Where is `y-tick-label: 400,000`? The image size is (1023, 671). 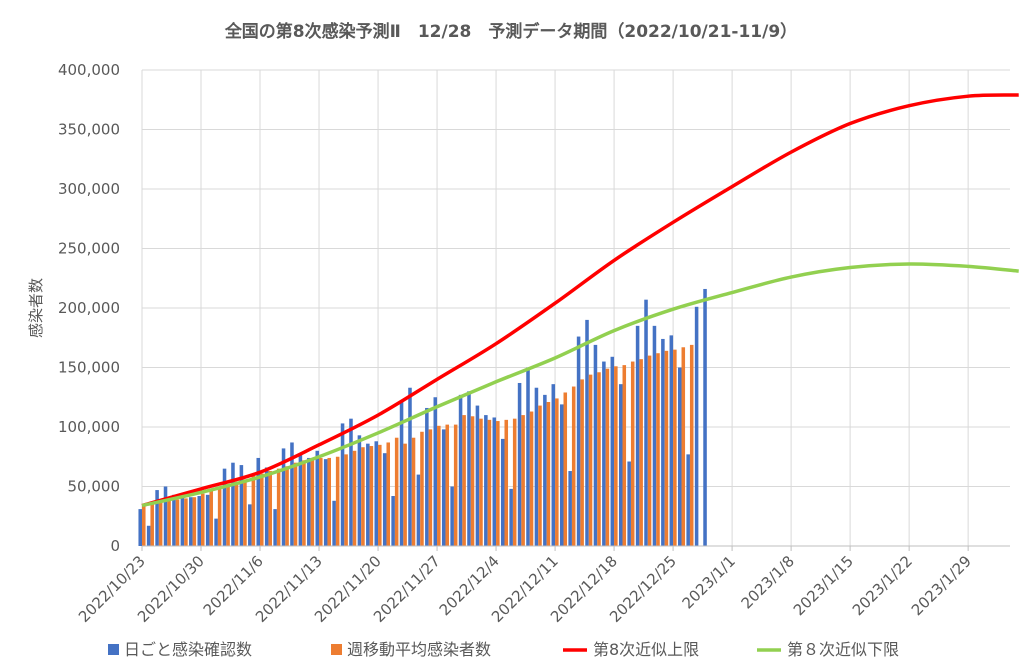 y-tick-label: 400,000 is located at coordinates (89, 70).